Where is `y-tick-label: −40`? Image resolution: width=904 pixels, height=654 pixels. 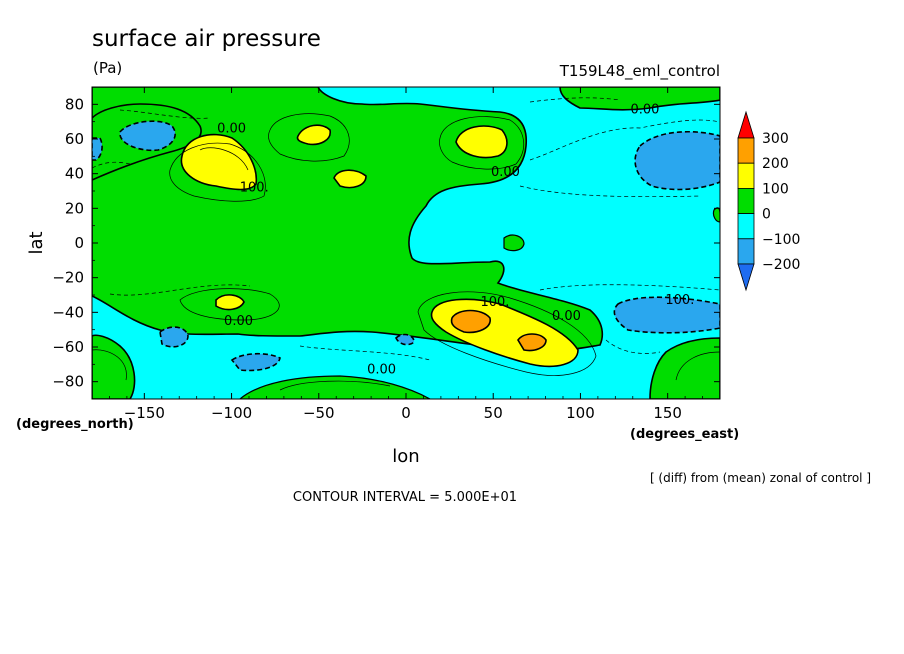
y-tick-label: −40 is located at coordinates (68, 312).